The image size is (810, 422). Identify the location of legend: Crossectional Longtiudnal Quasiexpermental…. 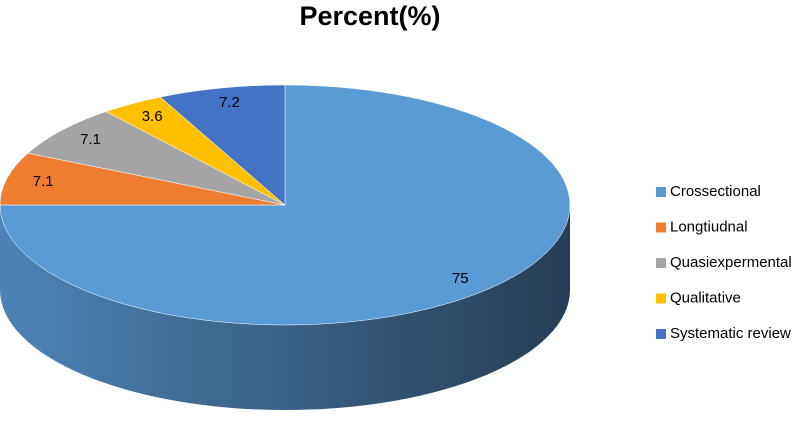
(724, 262).